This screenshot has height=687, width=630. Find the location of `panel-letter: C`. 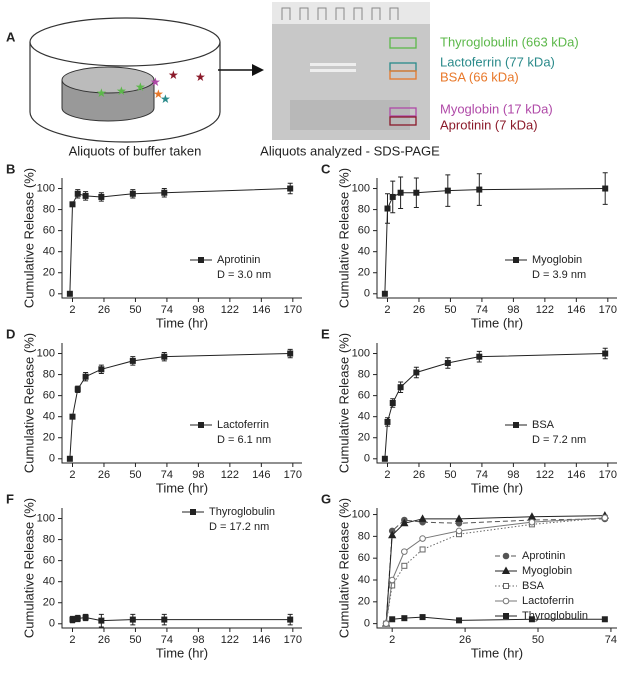

panel-letter: C is located at coordinates (326, 168).